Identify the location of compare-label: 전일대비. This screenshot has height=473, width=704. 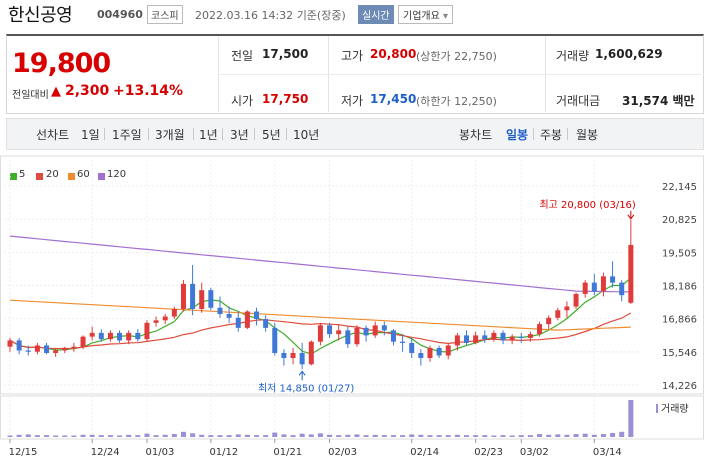
(30, 95).